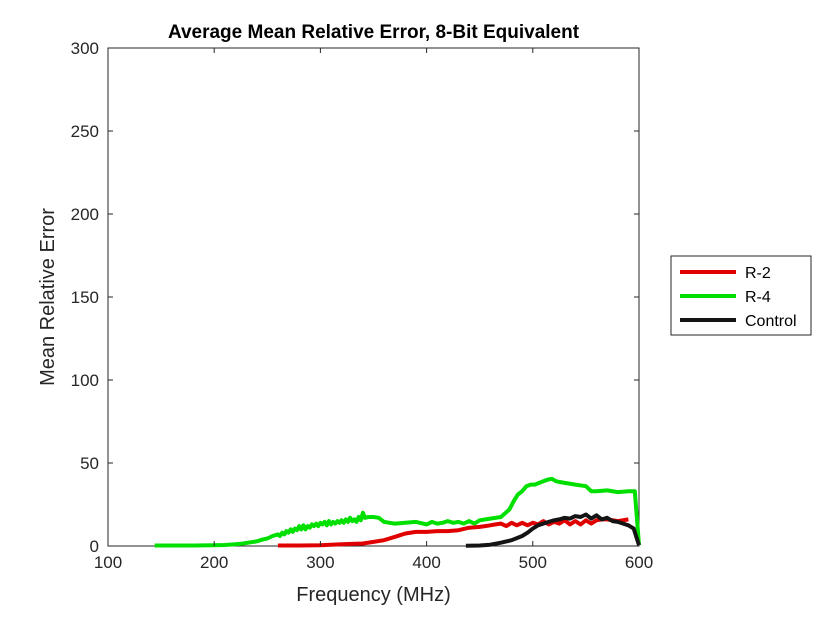 The width and height of the screenshot is (830, 622). What do you see at coordinates (108, 562) in the screenshot?
I see `x-tick-label: 100` at bounding box center [108, 562].